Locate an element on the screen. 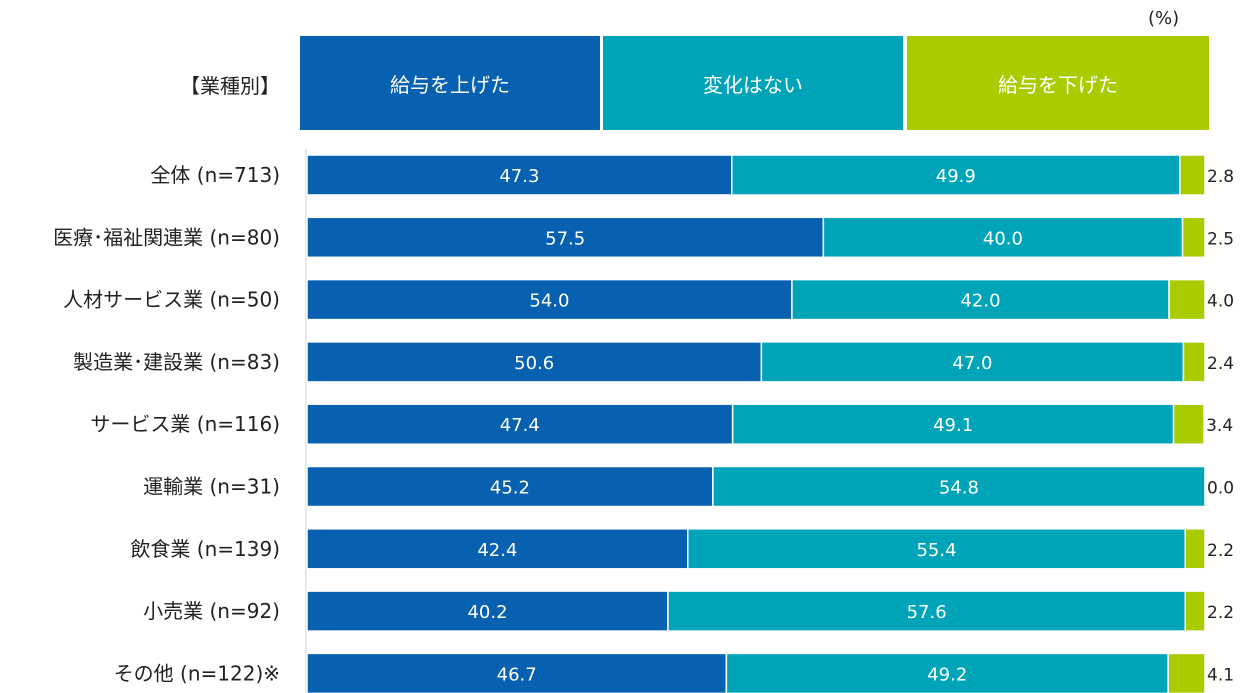  data-label-lowered: 2.8 is located at coordinates (1220, 177).